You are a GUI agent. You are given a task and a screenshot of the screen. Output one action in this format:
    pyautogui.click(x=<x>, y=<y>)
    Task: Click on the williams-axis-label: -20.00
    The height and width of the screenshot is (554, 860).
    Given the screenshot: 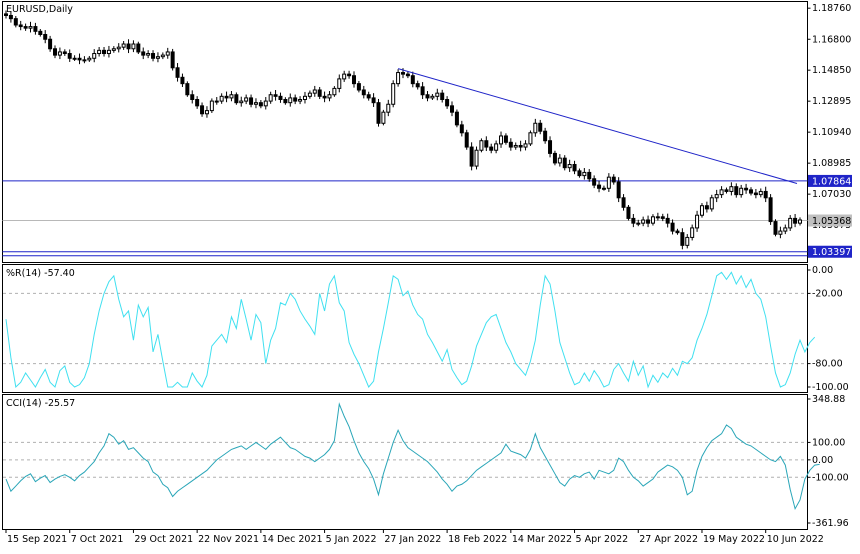 What is the action you would take?
    pyautogui.click(x=827, y=293)
    